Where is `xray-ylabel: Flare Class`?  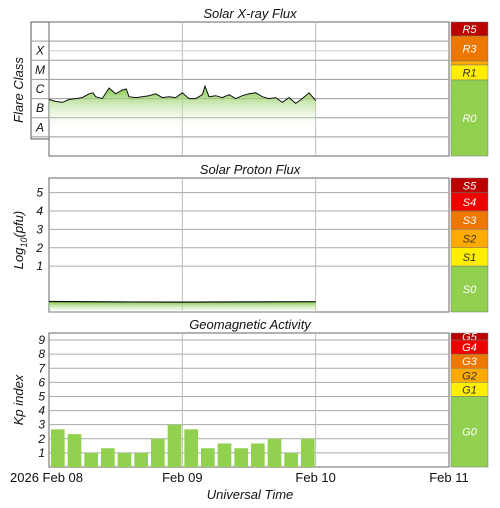 xray-ylabel: Flare Class is located at coordinates (18, 90).